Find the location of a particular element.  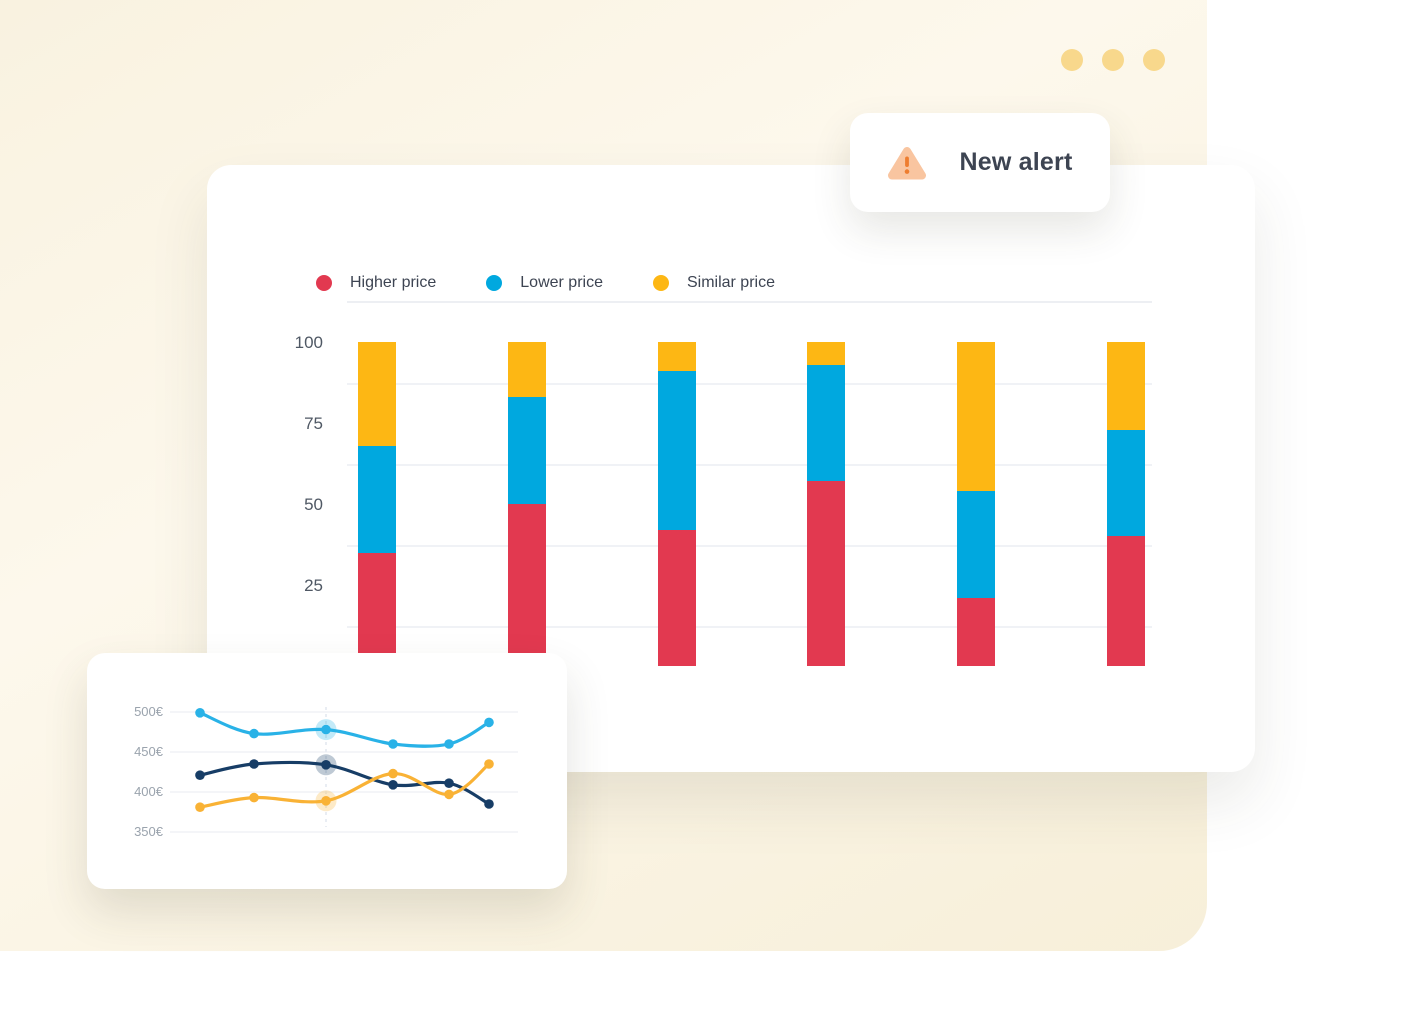

legend-item-higher-price: Higher price is located at coordinates (376, 283).